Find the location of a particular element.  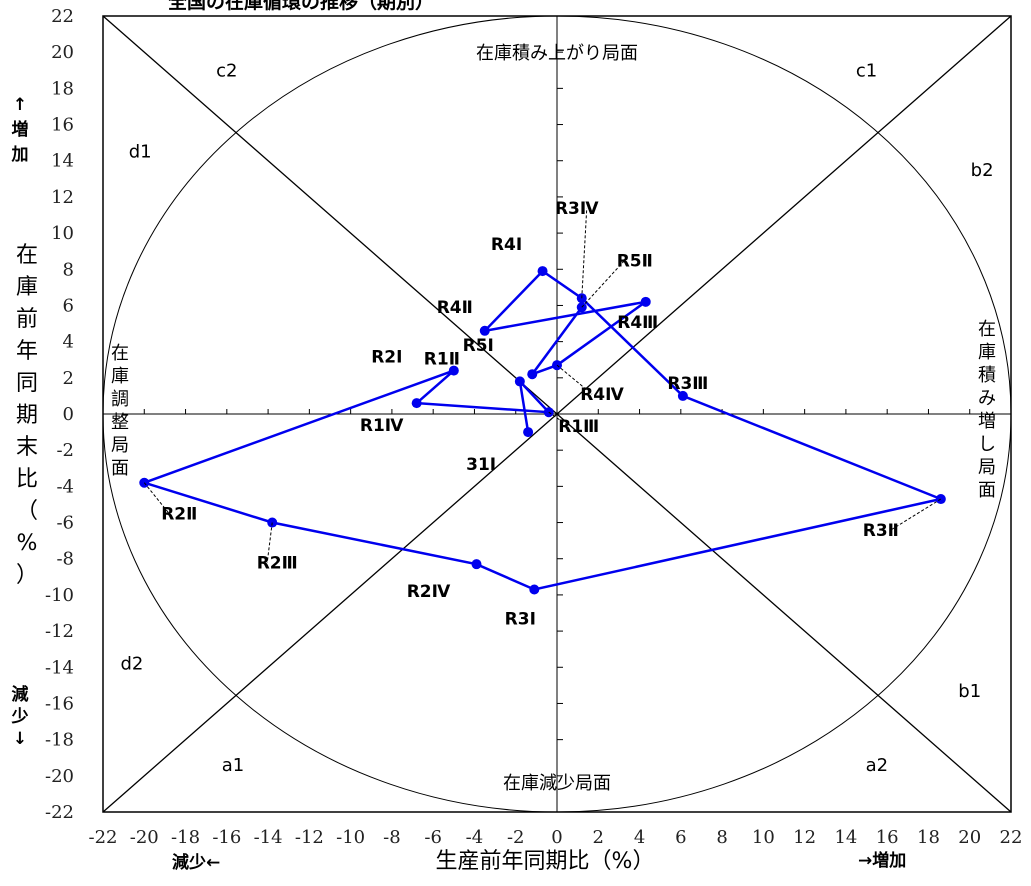

point-label: R3Ⅲ is located at coordinates (687, 384).